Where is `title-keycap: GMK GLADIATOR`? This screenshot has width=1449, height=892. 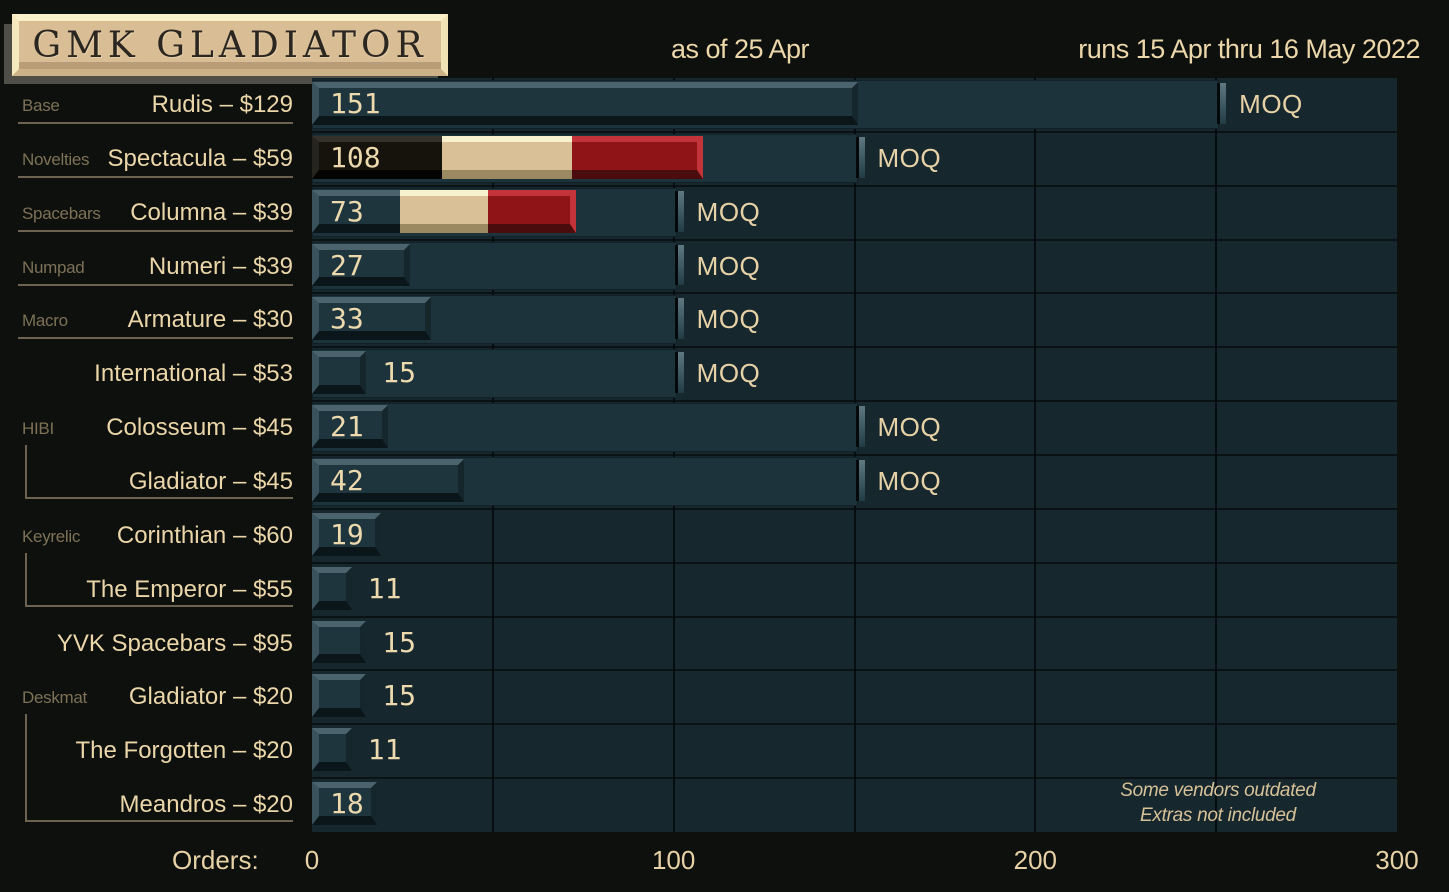
title-keycap: GMK GLADIATOR is located at coordinates (230, 45).